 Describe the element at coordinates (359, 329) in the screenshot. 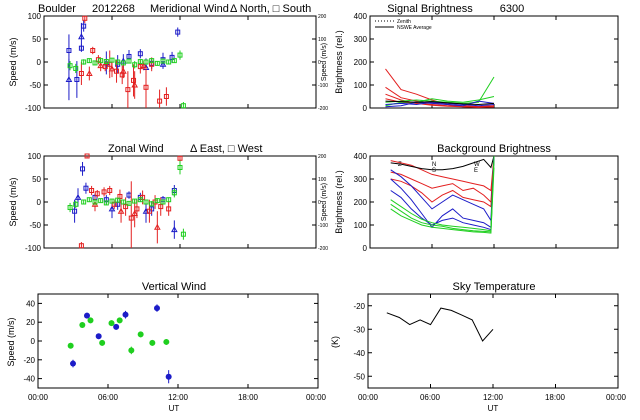

I see `sky-ytick-label: -30` at that location.